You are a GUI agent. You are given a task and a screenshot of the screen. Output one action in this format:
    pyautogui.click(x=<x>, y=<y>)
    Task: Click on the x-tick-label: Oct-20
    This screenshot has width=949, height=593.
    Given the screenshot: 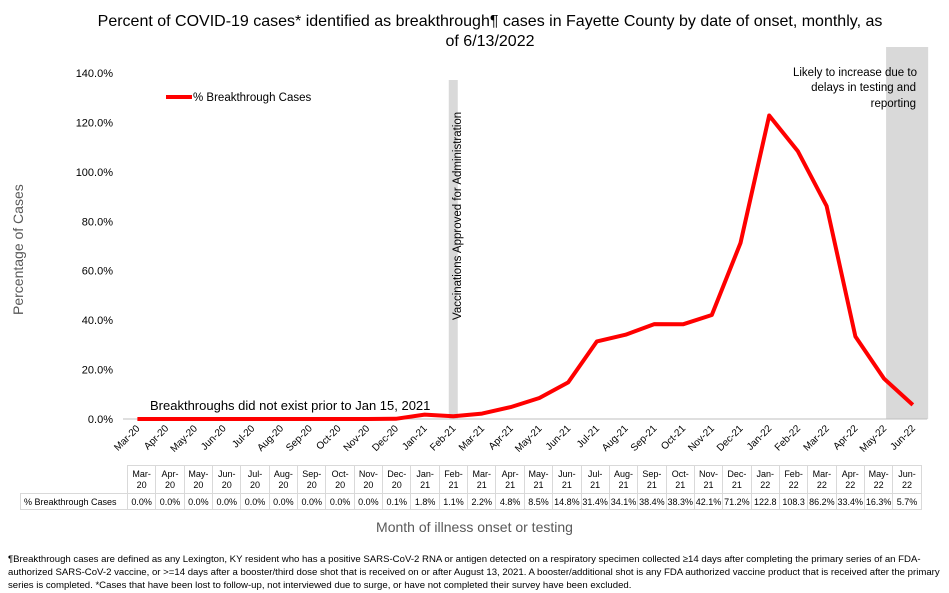 What is the action you would take?
    pyautogui.click(x=329, y=437)
    